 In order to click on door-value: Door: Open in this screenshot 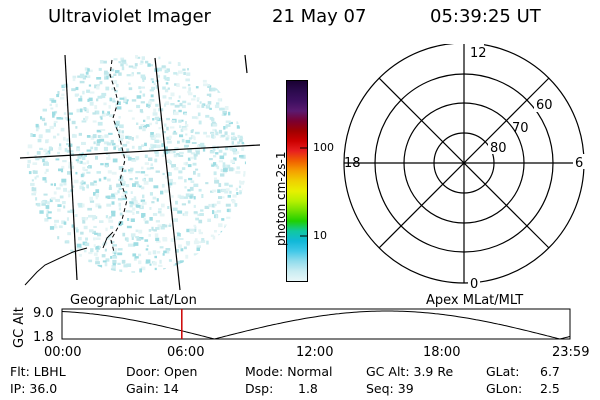, I will do `click(162, 371)`.